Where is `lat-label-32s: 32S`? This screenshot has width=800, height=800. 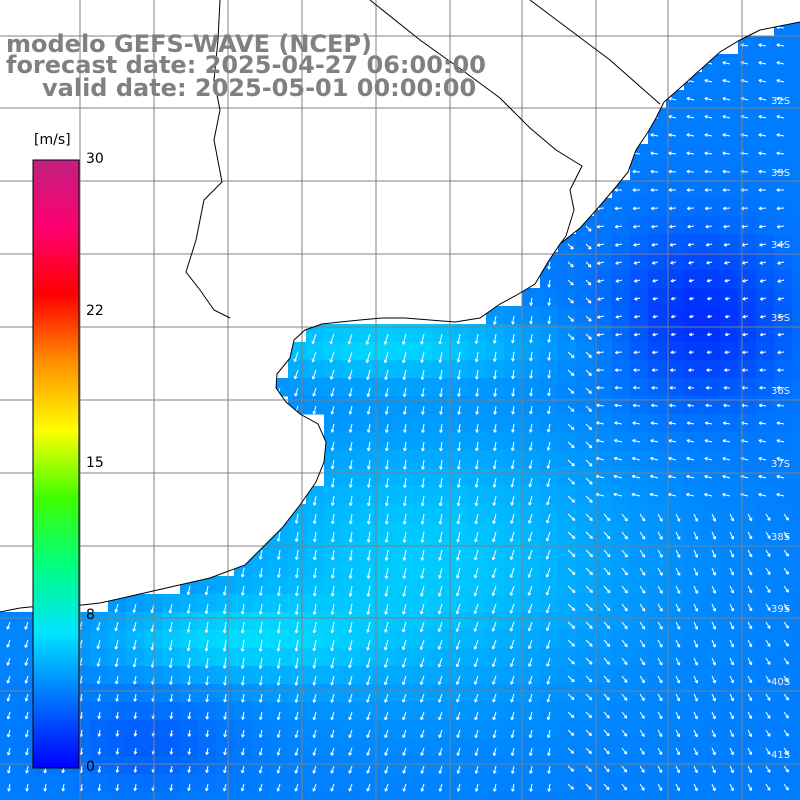
lat-label-32s: 32S is located at coordinates (781, 101).